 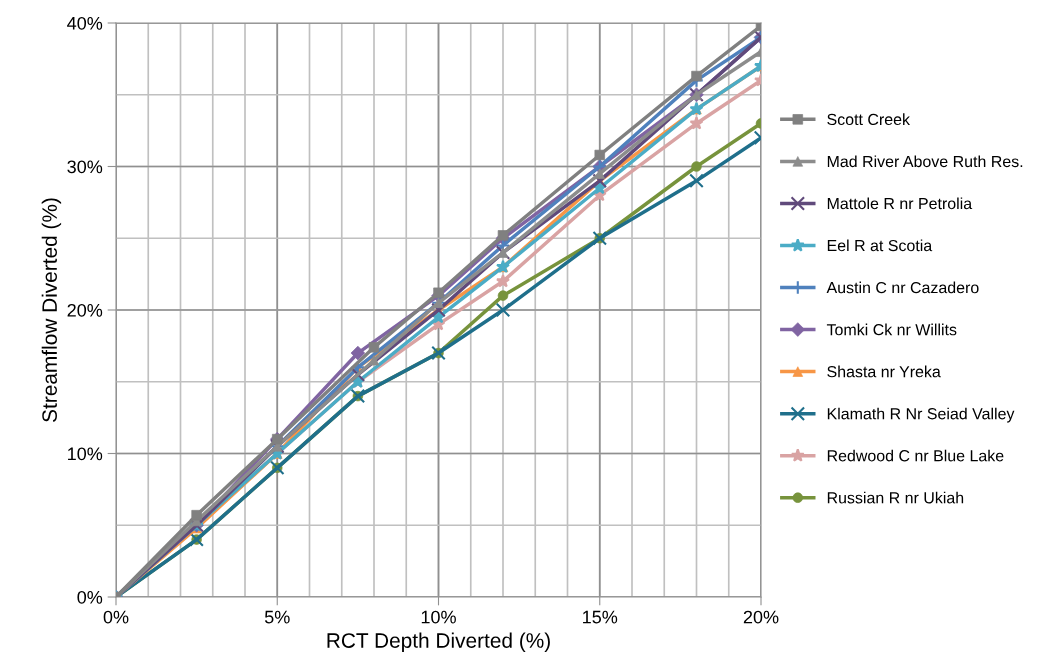 What do you see at coordinates (438, 617) in the screenshot?
I see `x-tick-label: 10%` at bounding box center [438, 617].